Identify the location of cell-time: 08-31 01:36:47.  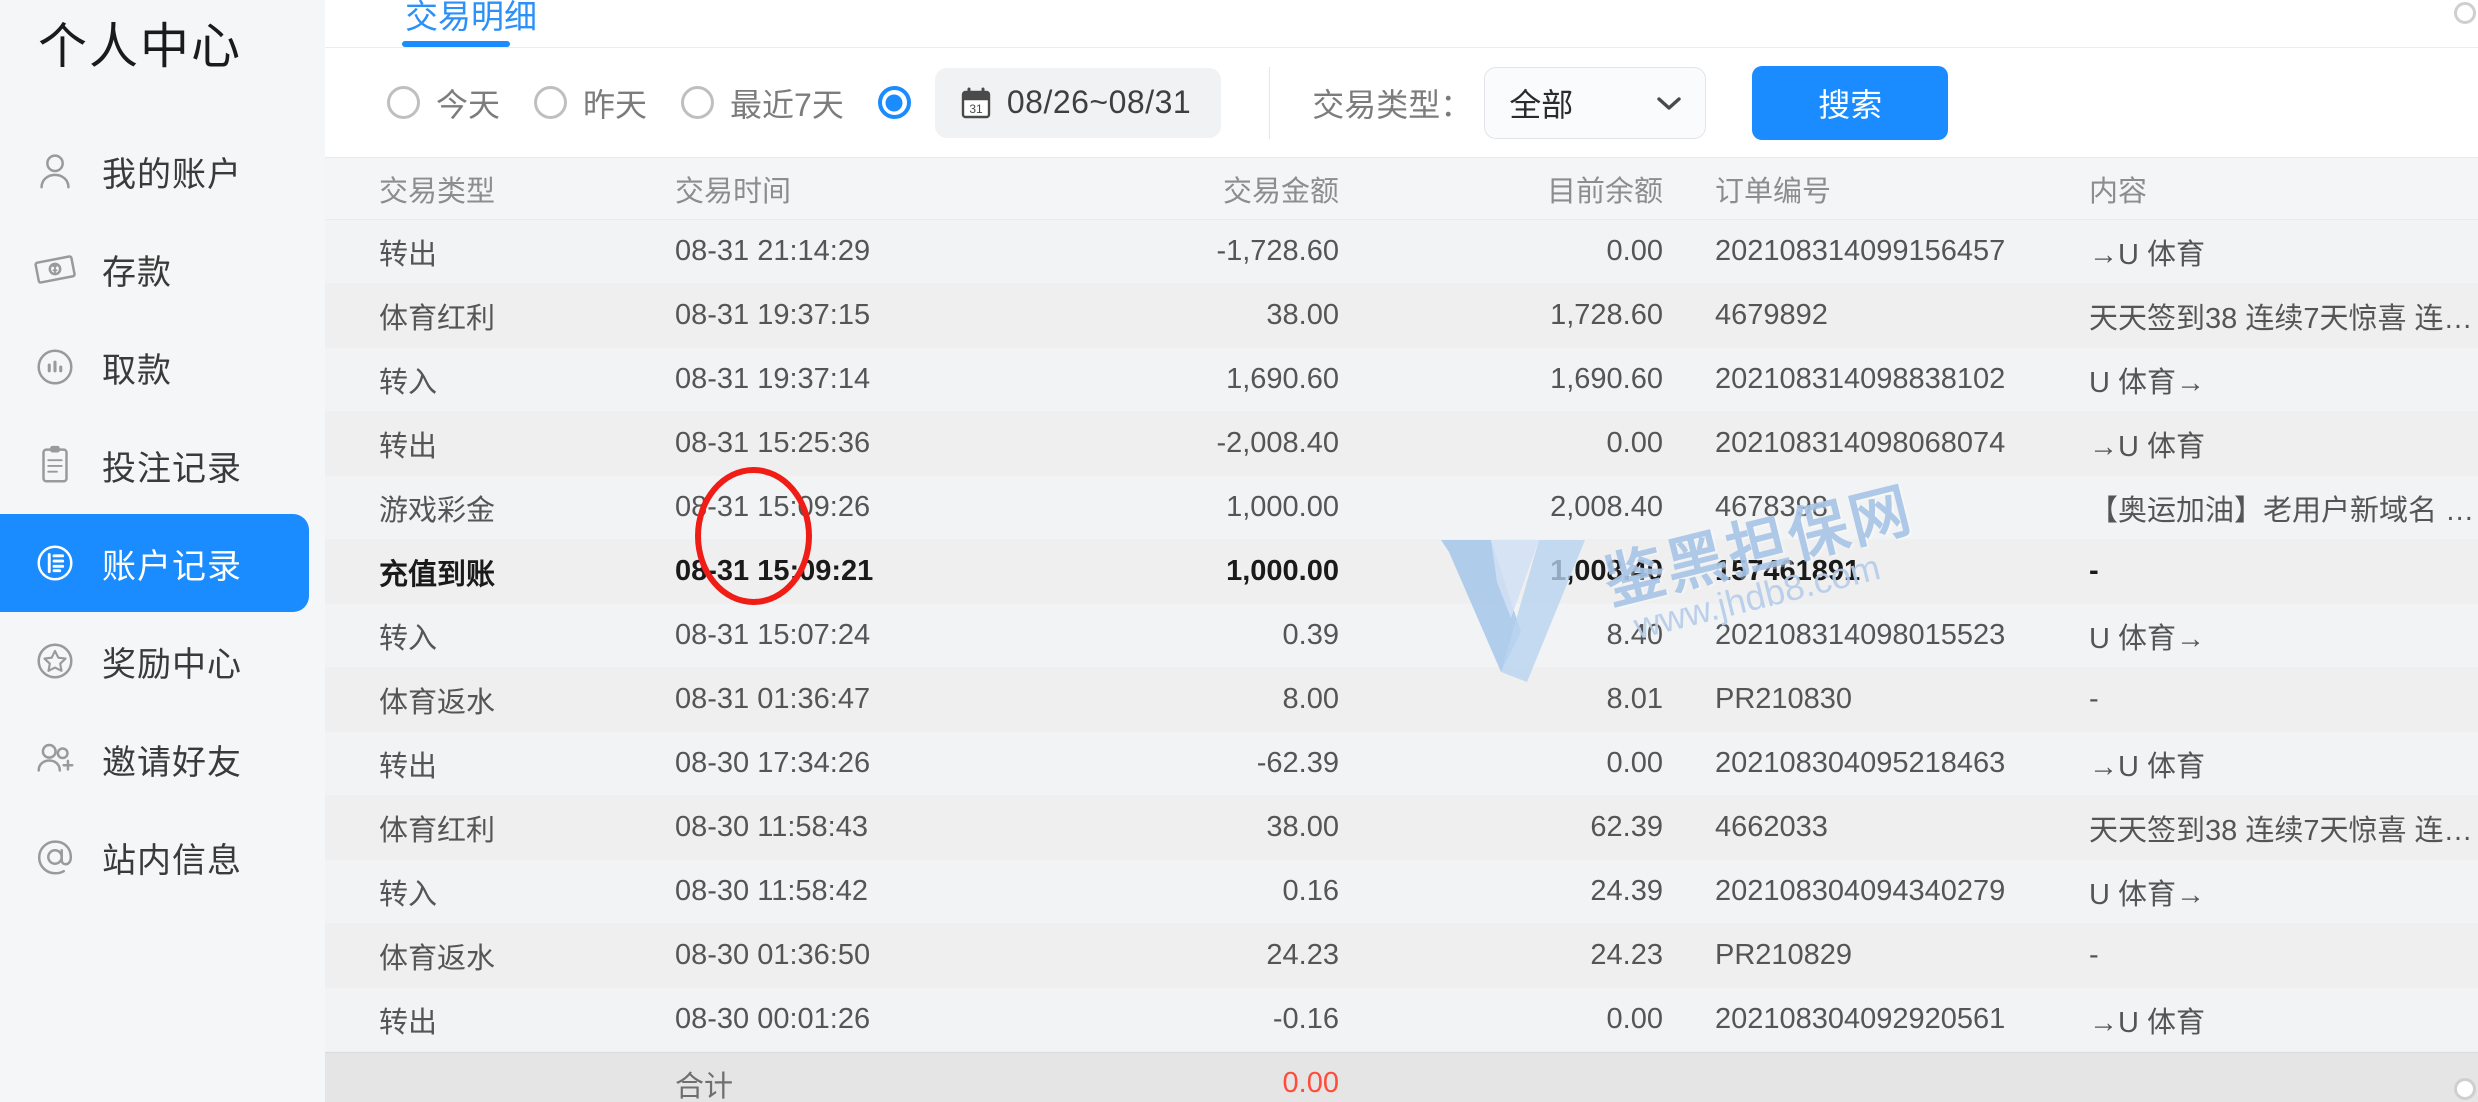
(773, 699).